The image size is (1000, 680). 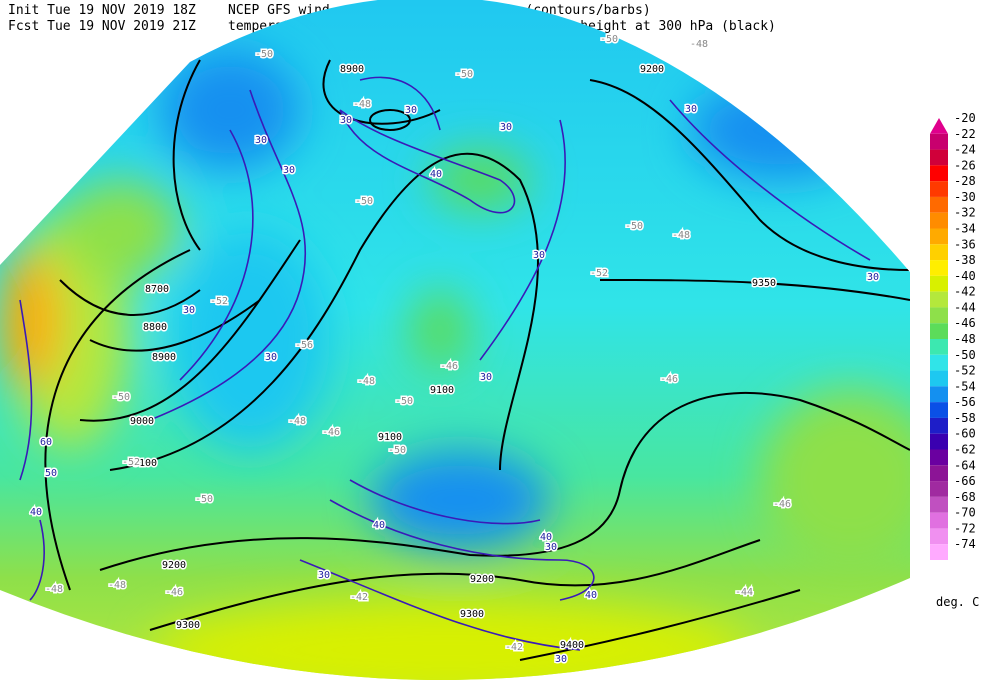 What do you see at coordinates (965, 150) in the screenshot?
I see `legend-label: -24` at bounding box center [965, 150].